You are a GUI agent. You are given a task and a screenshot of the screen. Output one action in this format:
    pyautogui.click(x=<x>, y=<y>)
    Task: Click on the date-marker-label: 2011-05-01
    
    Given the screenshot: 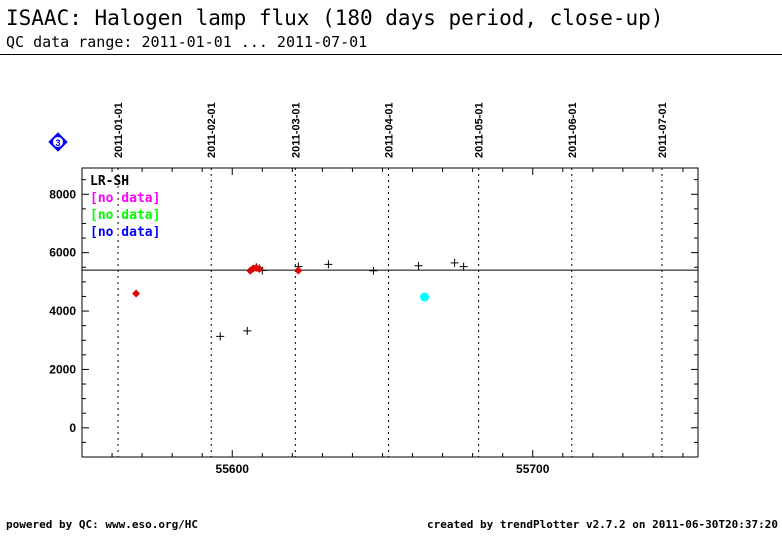 What is the action you would take?
    pyautogui.click(x=480, y=130)
    